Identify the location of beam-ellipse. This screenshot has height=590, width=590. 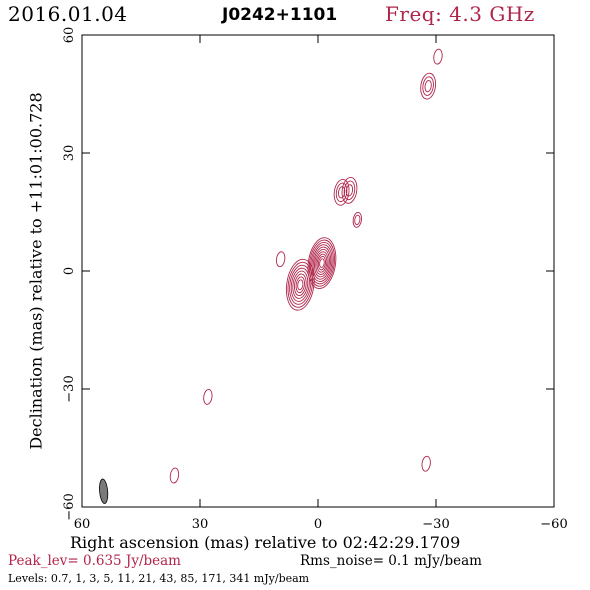
(104, 491).